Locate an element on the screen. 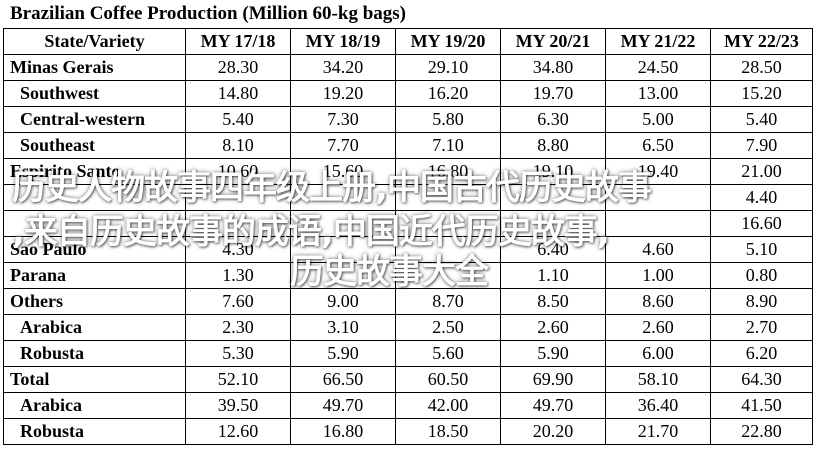 The width and height of the screenshot is (814, 449). value-cell: 0.80 is located at coordinates (761, 275).